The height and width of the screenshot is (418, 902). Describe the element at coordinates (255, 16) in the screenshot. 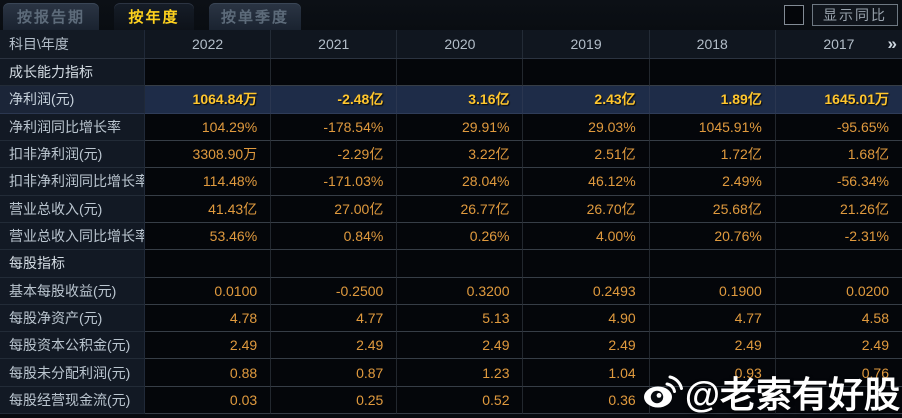

I see `tab-by-quarter: 按单季度` at that location.